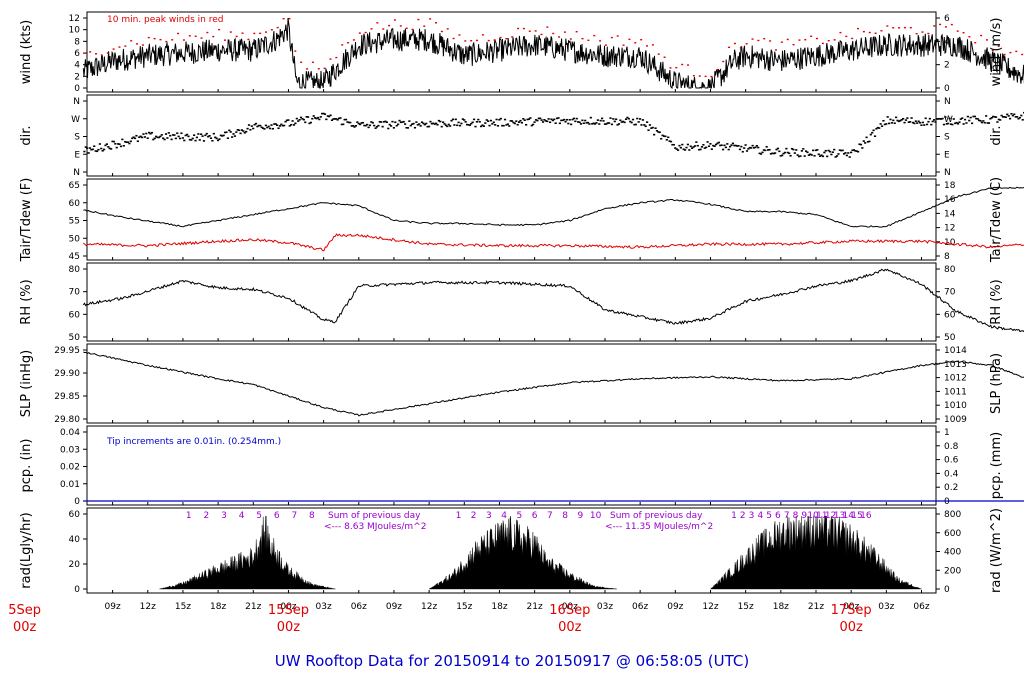 The width and height of the screenshot is (1024, 700). What do you see at coordinates (26, 135) in the screenshot?
I see `panel-dir-ylabel-left: dir.` at bounding box center [26, 135].